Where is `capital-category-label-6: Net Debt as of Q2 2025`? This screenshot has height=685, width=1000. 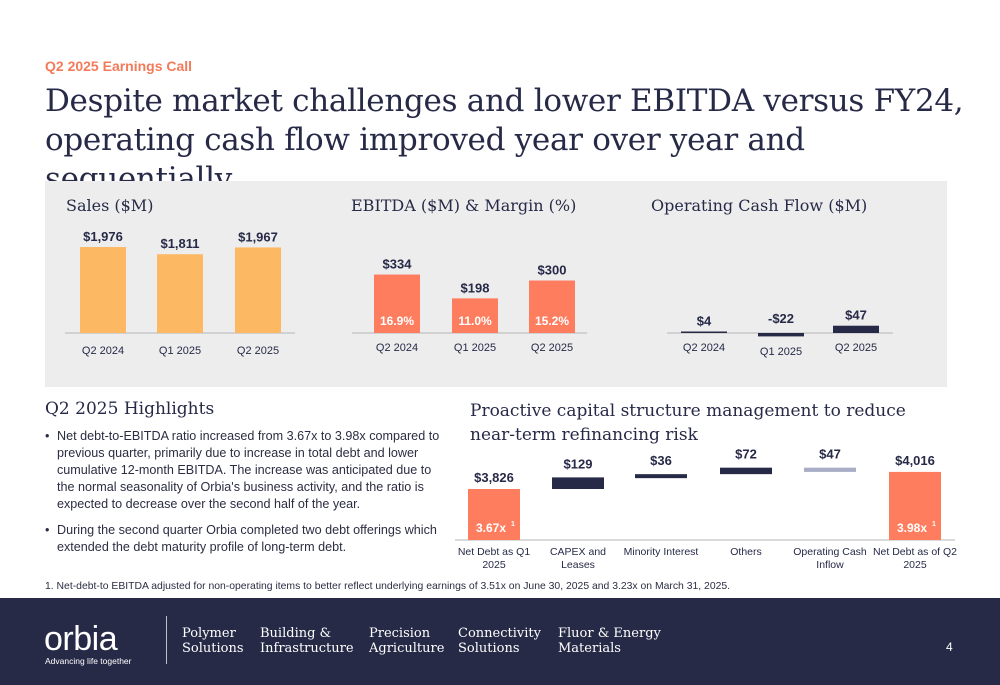
capital-category-label-6: Net Debt as of Q2 2025 is located at coordinates (915, 558).